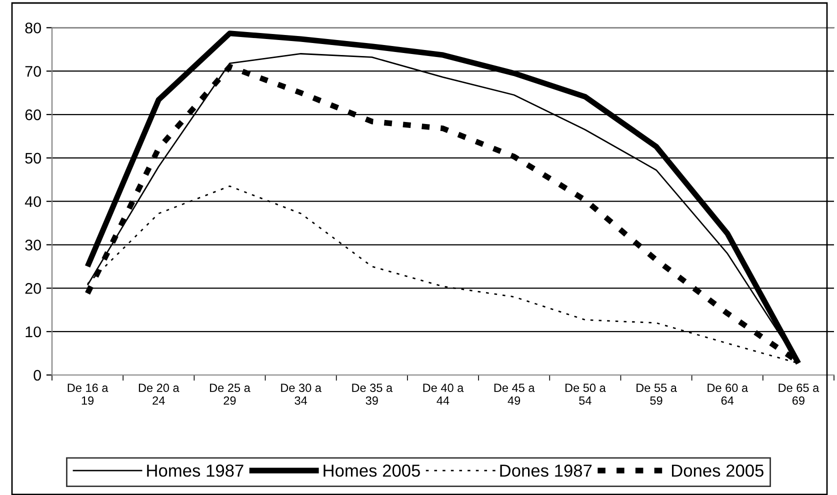  Describe the element at coordinates (656, 394) in the screenshot. I see `x-tick-label: De 55 a 59` at that location.